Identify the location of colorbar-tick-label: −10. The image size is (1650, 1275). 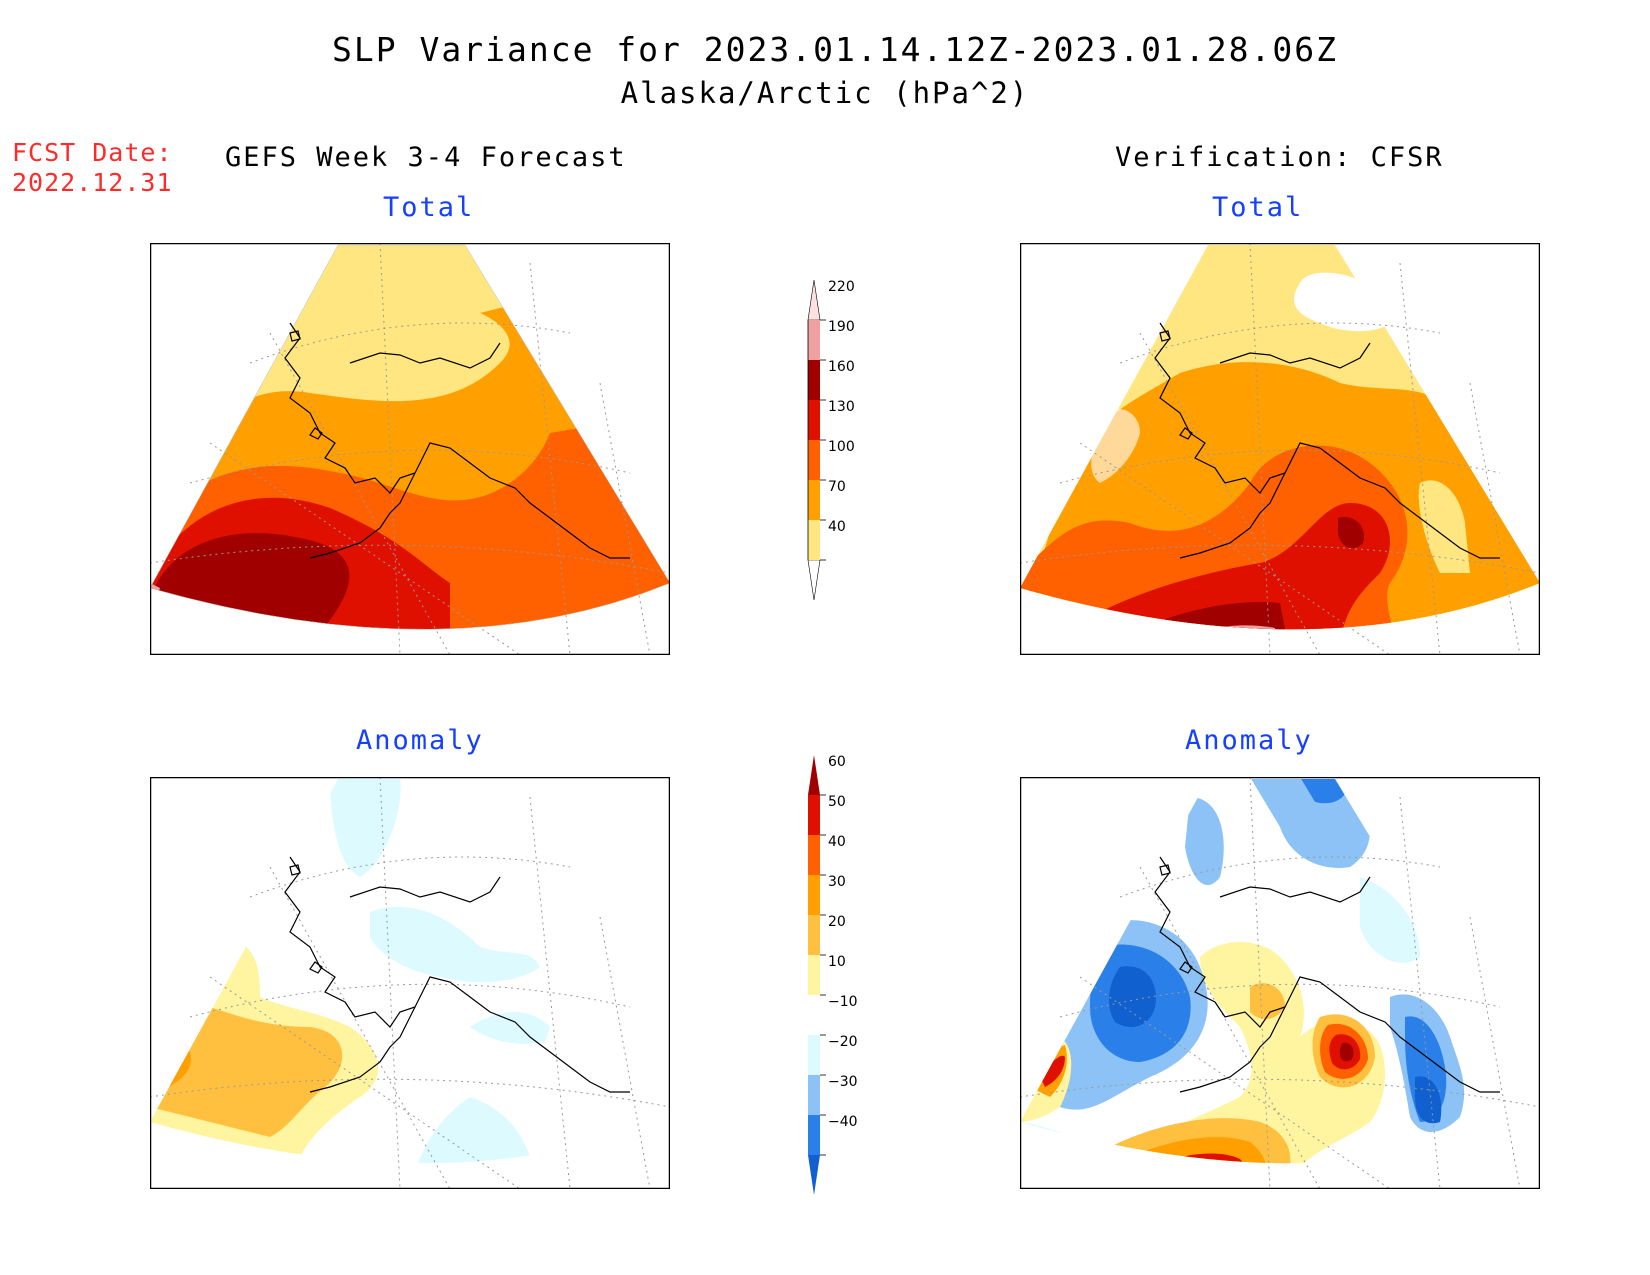
(843, 1002).